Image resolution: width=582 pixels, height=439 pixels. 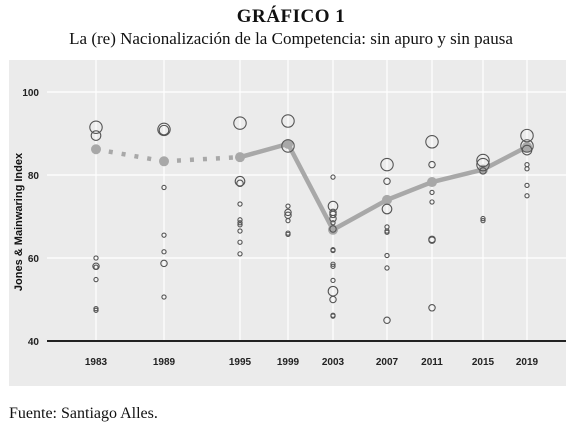 I want to click on x-tick-label: 2007, so click(x=387, y=362).